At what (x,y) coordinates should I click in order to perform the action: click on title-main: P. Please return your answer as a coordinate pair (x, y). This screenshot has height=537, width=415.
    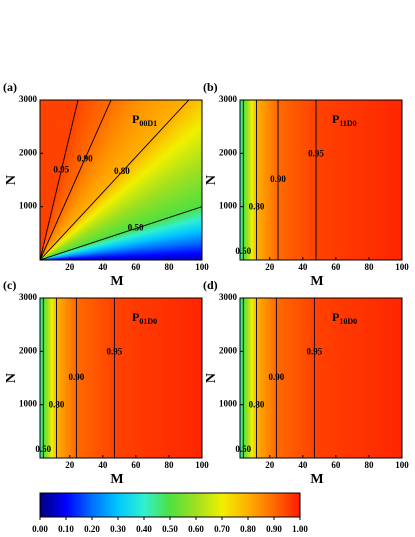
    Looking at the image, I should click on (135, 119).